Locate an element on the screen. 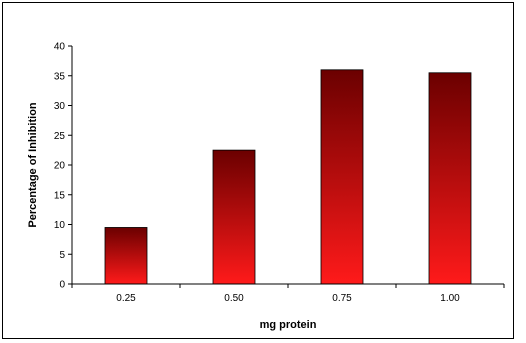 This screenshot has width=526, height=343. bar-0.75 is located at coordinates (342, 177).